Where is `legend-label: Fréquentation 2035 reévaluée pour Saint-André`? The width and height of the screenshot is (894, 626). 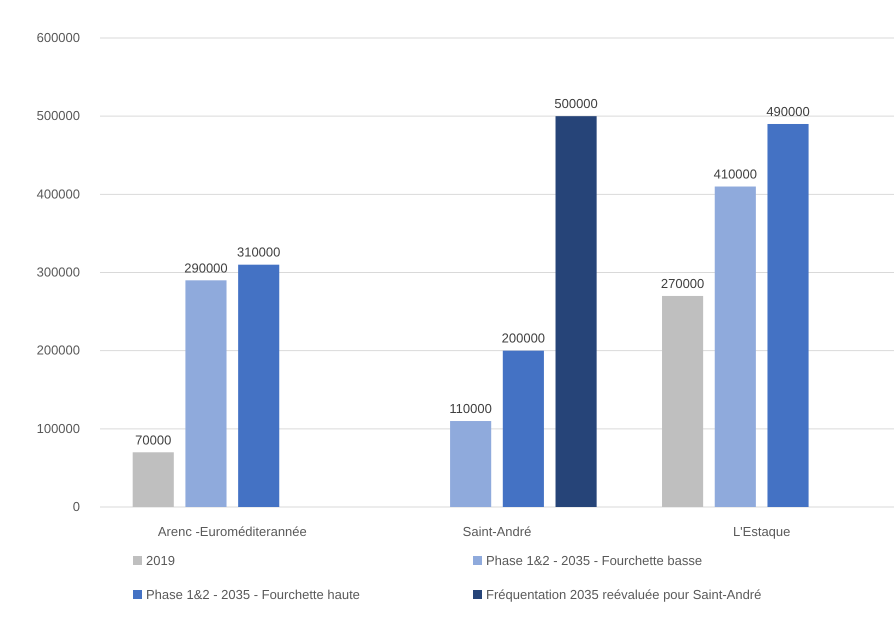
legend-label: Fréquentation 2035 reévaluée pour Saint-André is located at coordinates (624, 594).